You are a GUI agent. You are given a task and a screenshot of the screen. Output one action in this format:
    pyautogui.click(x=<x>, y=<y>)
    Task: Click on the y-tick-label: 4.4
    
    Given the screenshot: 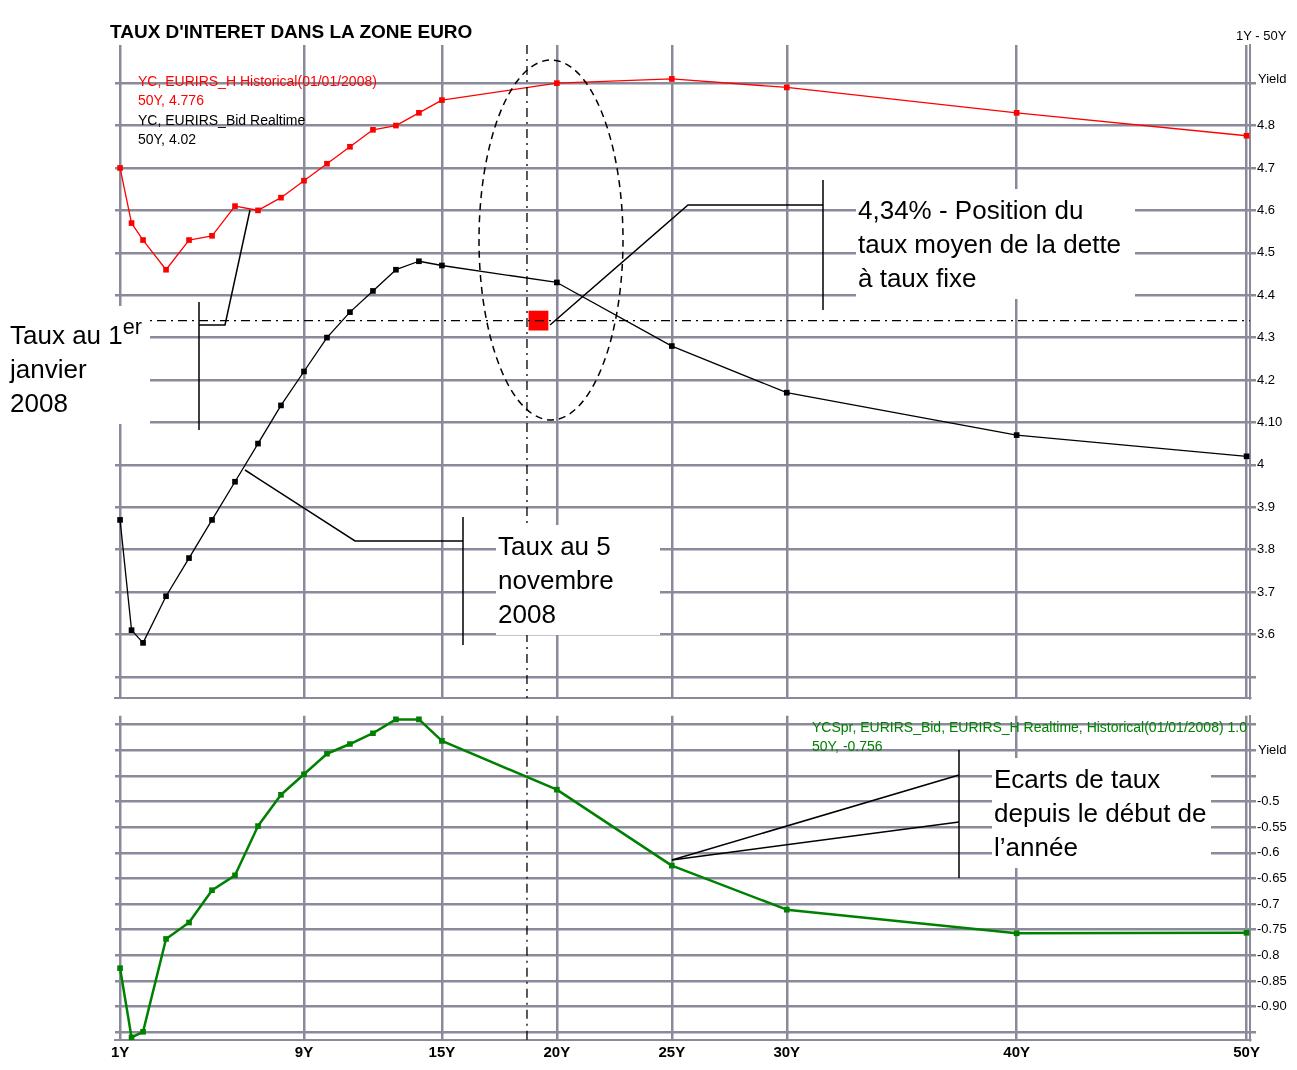 What is the action you would take?
    pyautogui.click(x=1266, y=294)
    